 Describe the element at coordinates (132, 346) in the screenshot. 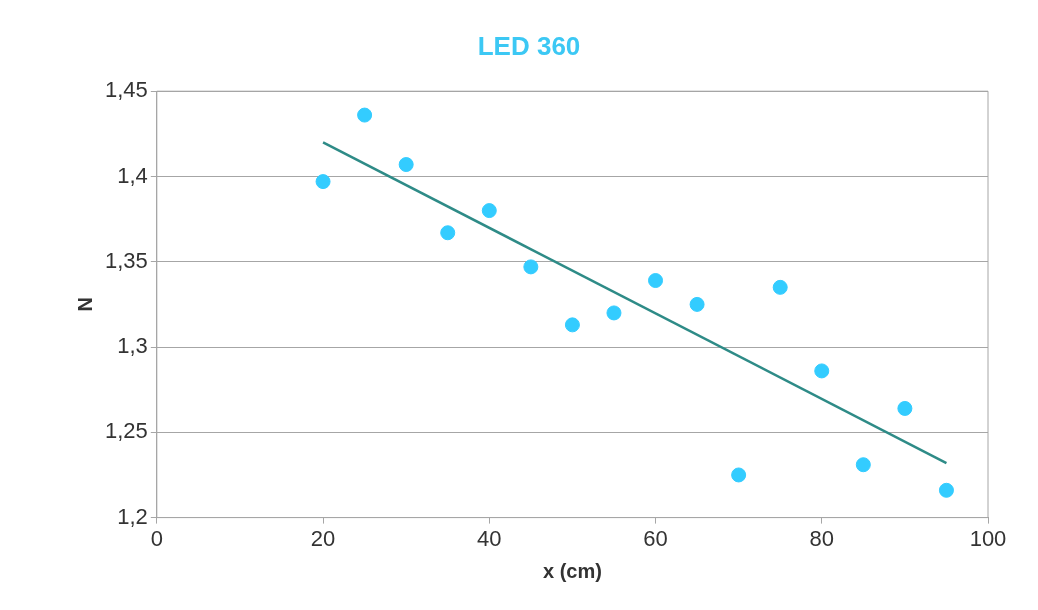

I see `y-tick-label: 1,3` at that location.